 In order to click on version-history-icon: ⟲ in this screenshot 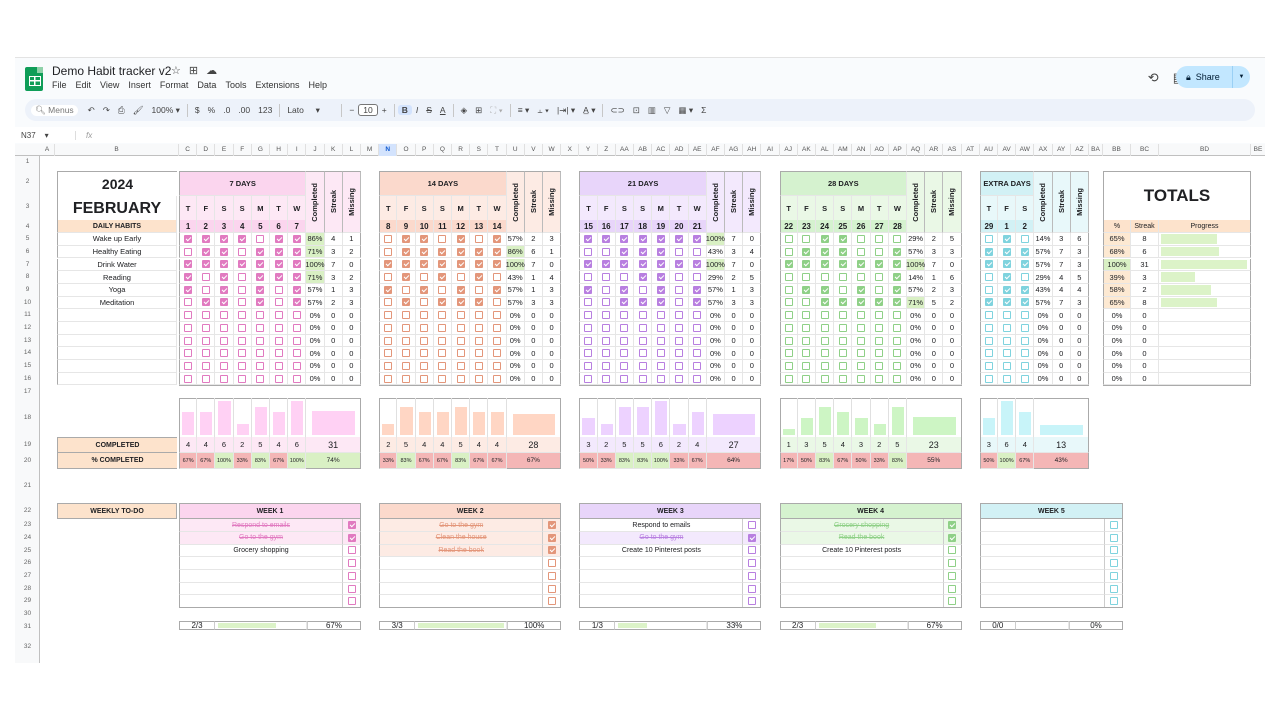, I will do `click(1153, 77)`.